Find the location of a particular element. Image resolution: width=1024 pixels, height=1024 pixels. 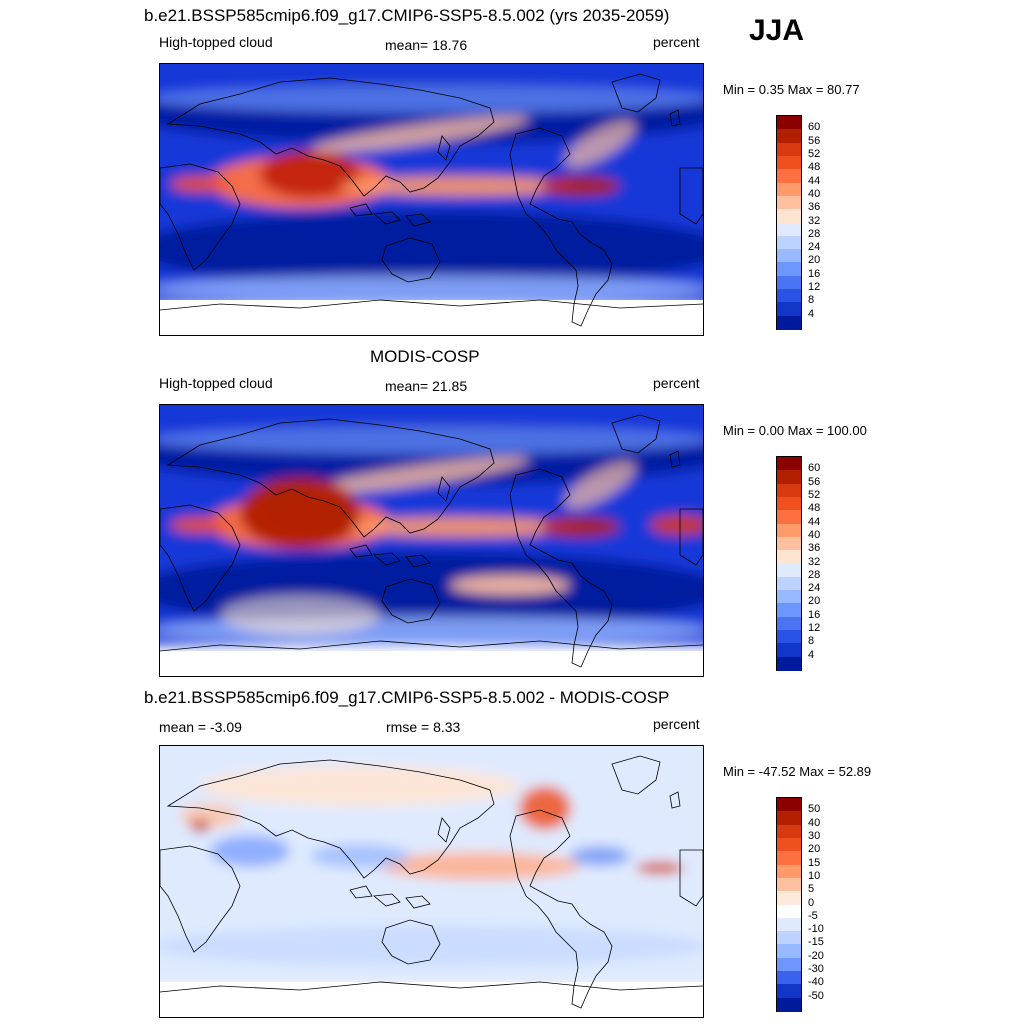

colorbar-tick-label: -15 is located at coordinates (816, 942).